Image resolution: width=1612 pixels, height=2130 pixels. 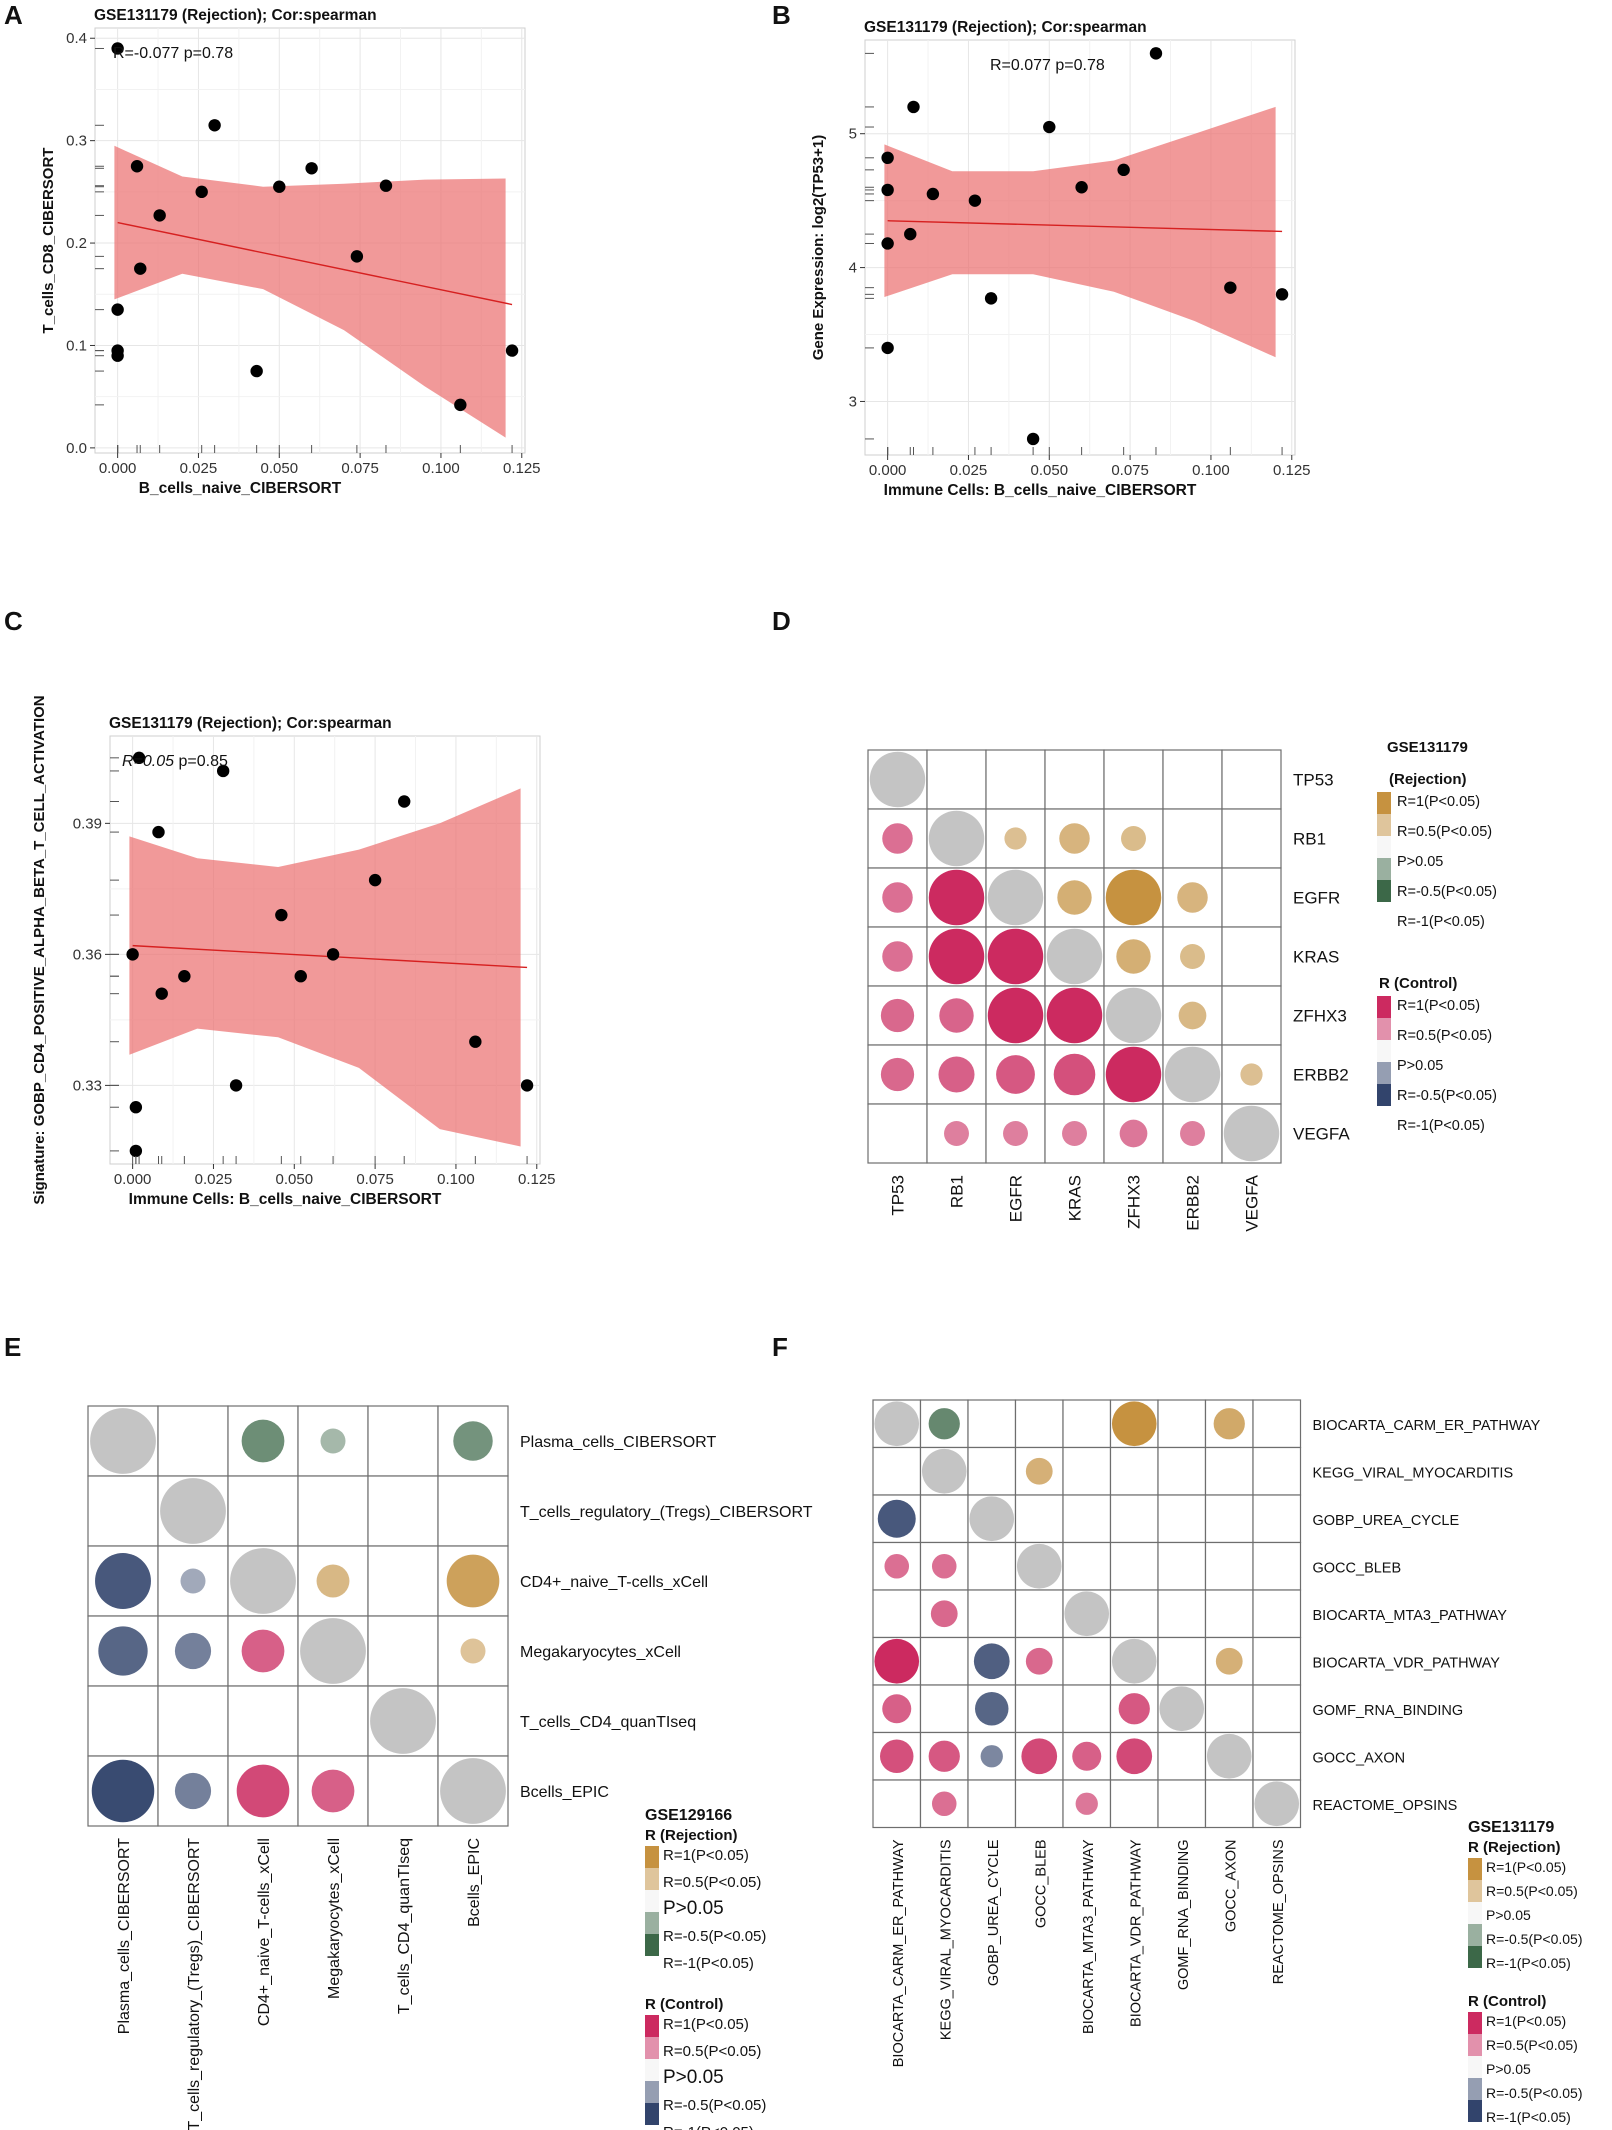 I want to click on legend-control-label: R=-0.5(P<0.05), so click(x=1447, y=1096).